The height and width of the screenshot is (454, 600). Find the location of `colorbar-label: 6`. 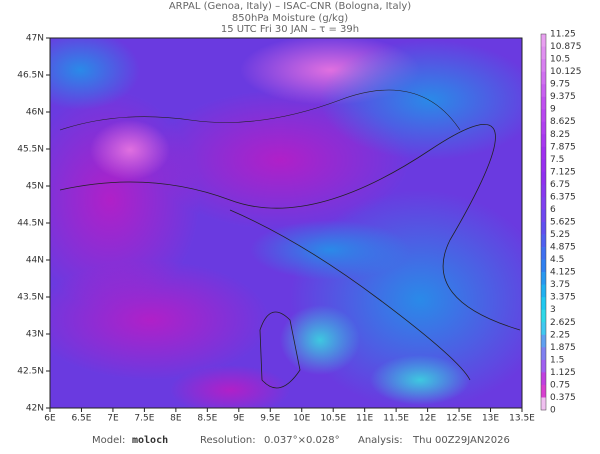

colorbar-label: 6 is located at coordinates (553, 210).